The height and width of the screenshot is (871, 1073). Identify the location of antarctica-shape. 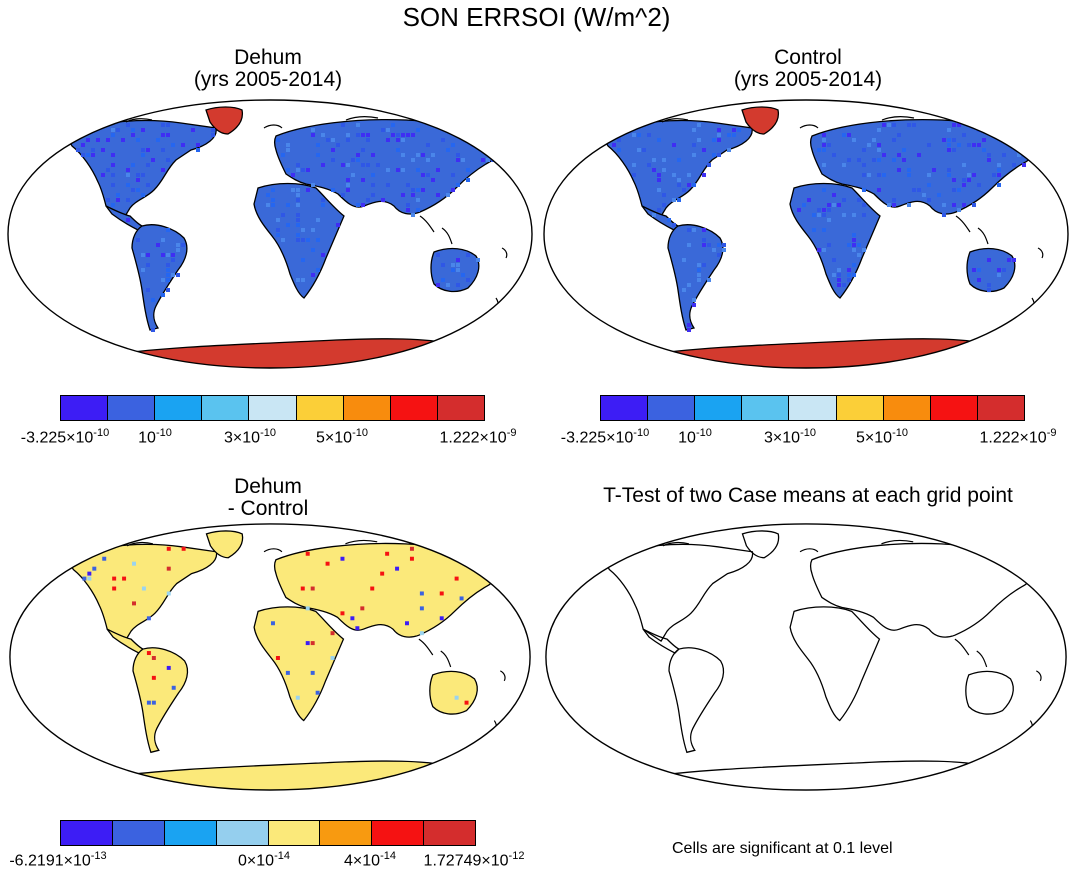
(276, 353).